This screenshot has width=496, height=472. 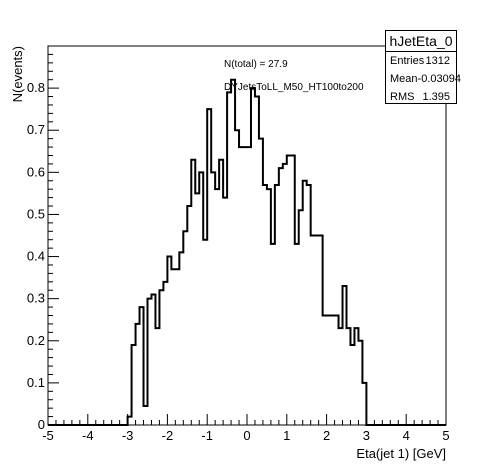 What do you see at coordinates (88, 435) in the screenshot?
I see `x-tick-label: -4` at bounding box center [88, 435].